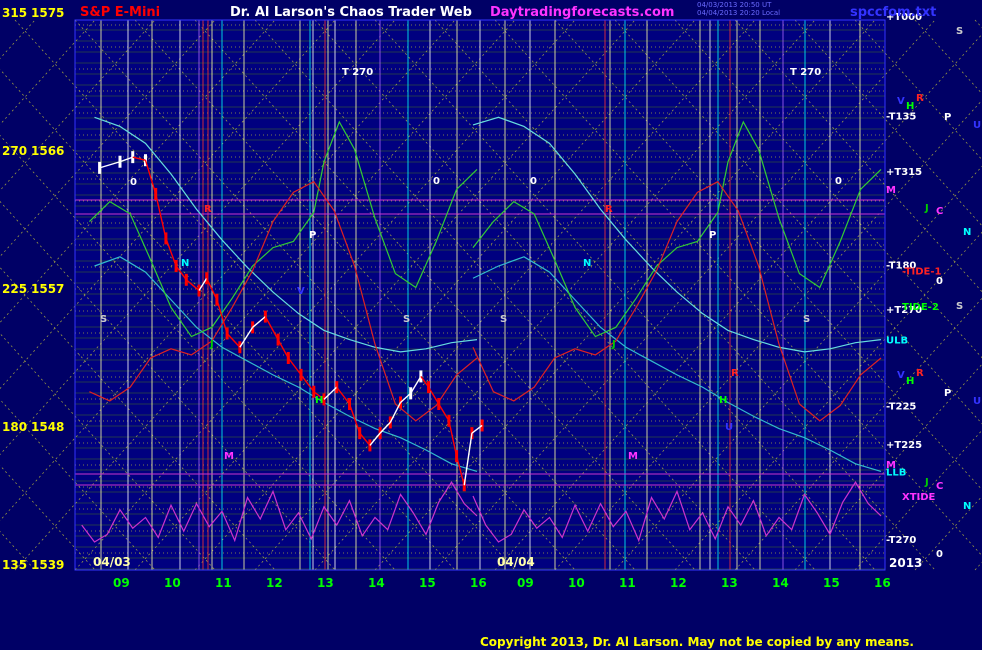 This screenshot has width=982, height=650. I want to click on y-angle-label: 135, so click(14, 565).